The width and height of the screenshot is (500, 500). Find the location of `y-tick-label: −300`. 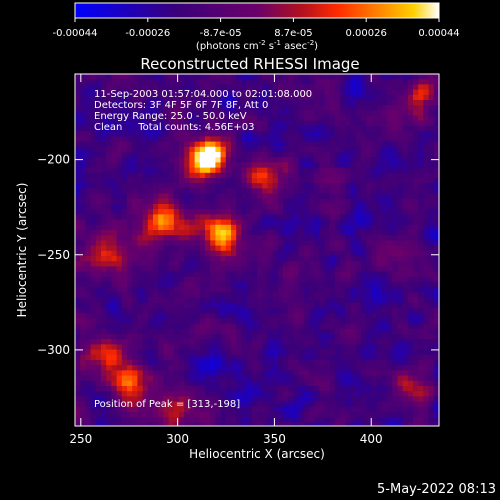

y-tick-label: −300 is located at coordinates (53, 350).